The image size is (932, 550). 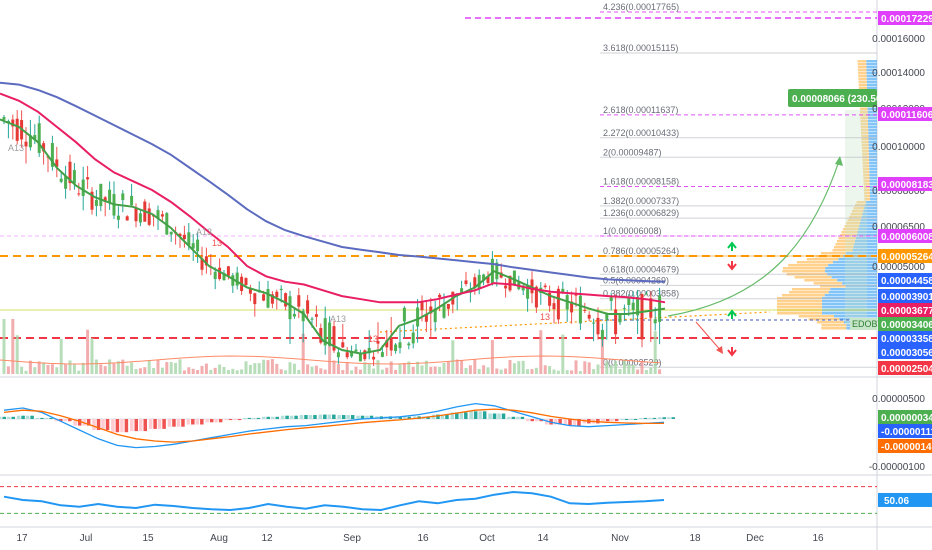 I want to click on price-badge-label: 0.00003358, so click(x=906, y=339).